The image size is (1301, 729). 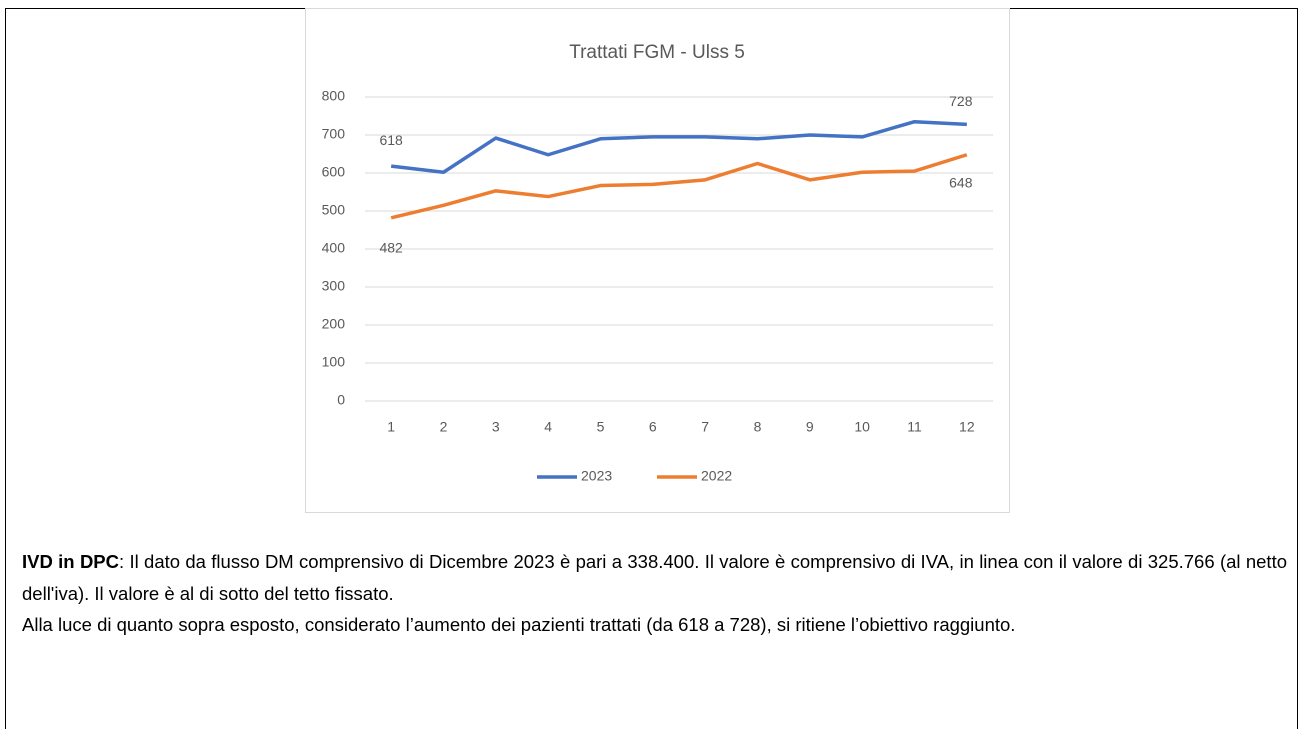 What do you see at coordinates (653, 427) in the screenshot?
I see `x-tick-label: 6` at bounding box center [653, 427].